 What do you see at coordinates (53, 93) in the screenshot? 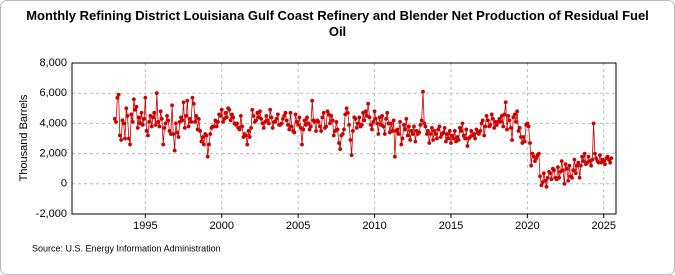
I see `y-tick-label: 6,000` at bounding box center [53, 93].